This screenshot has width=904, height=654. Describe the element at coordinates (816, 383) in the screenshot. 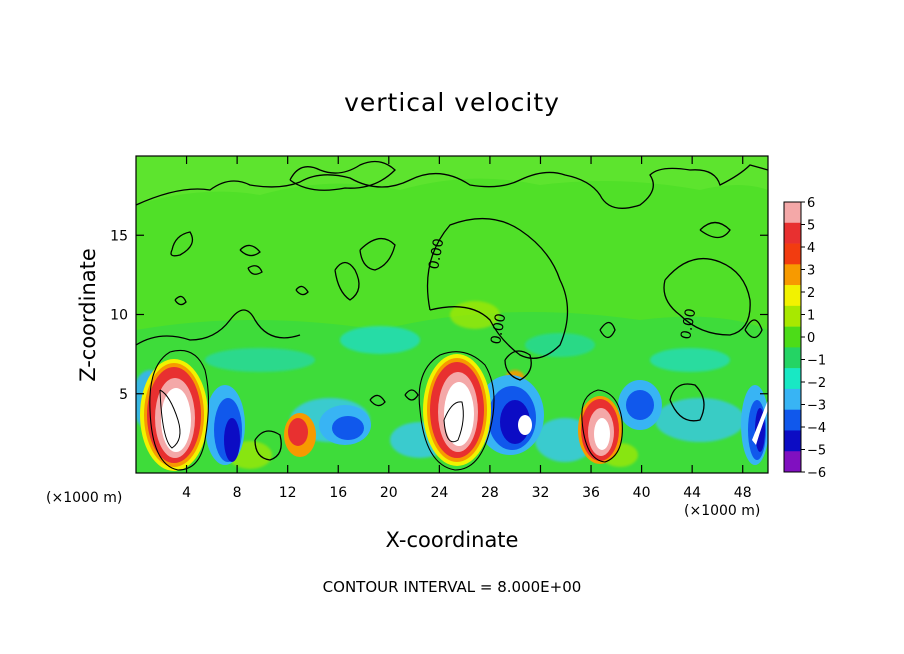

I see `colorbar-label: −2` at that location.